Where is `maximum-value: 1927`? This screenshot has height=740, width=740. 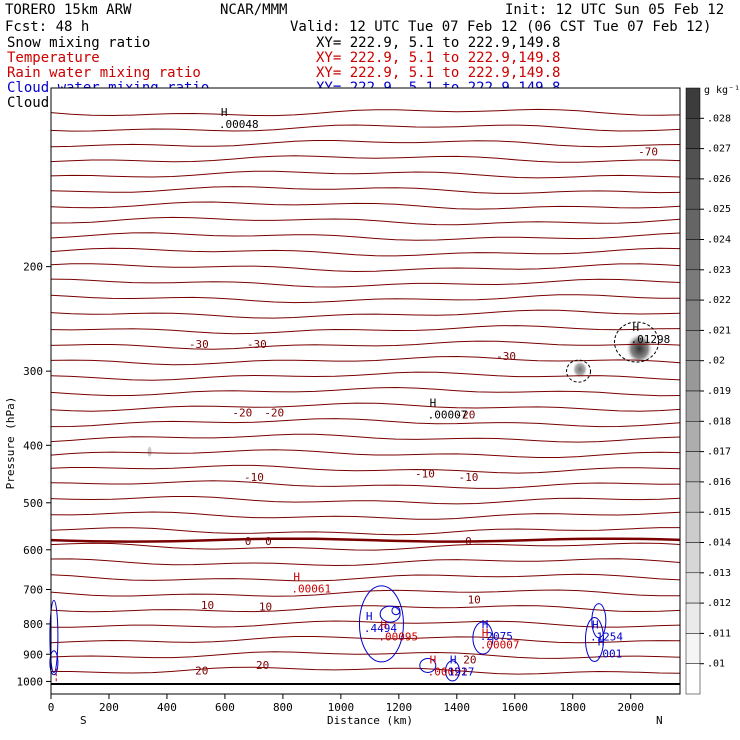 maximum-value: 1927 is located at coordinates (461, 672).